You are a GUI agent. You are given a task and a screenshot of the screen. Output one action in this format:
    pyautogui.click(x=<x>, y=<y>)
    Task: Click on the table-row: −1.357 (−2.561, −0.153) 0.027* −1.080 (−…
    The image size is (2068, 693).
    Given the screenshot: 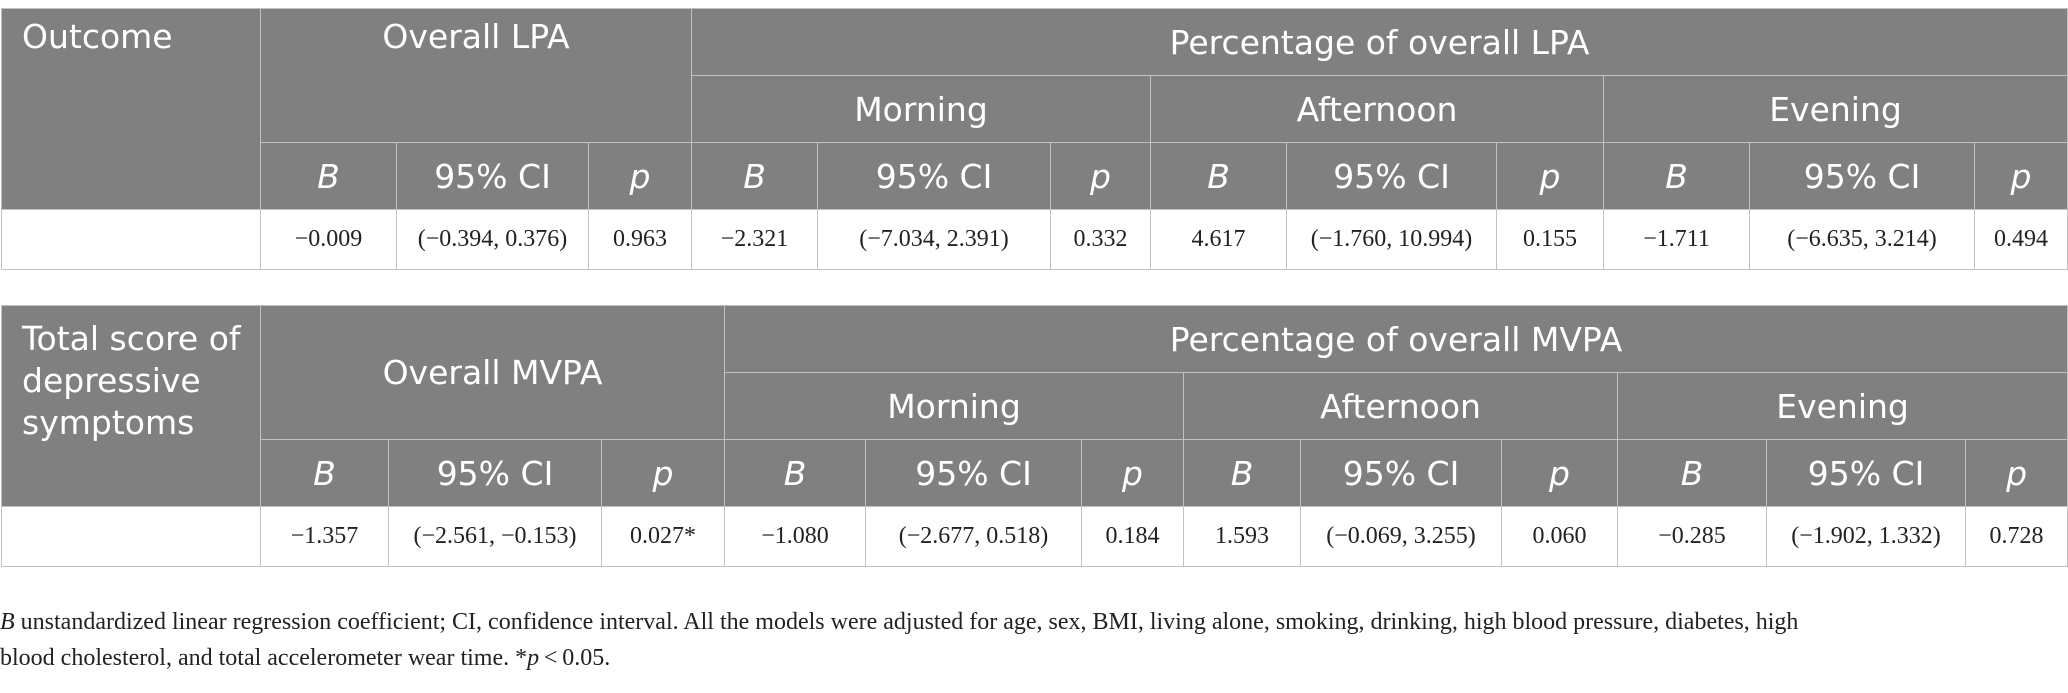 What is the action you would take?
    pyautogui.click(x=1034, y=536)
    